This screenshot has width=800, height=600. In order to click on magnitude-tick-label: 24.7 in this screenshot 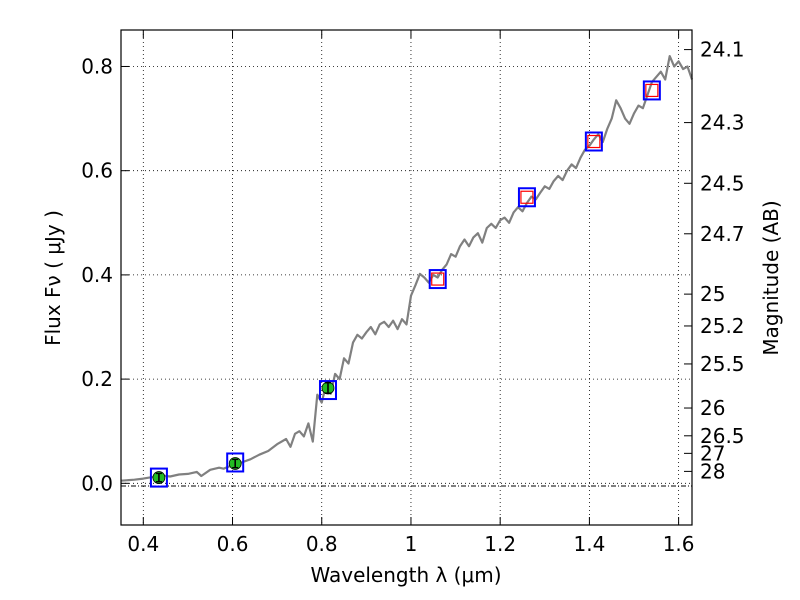, I will do `click(722, 234)`.